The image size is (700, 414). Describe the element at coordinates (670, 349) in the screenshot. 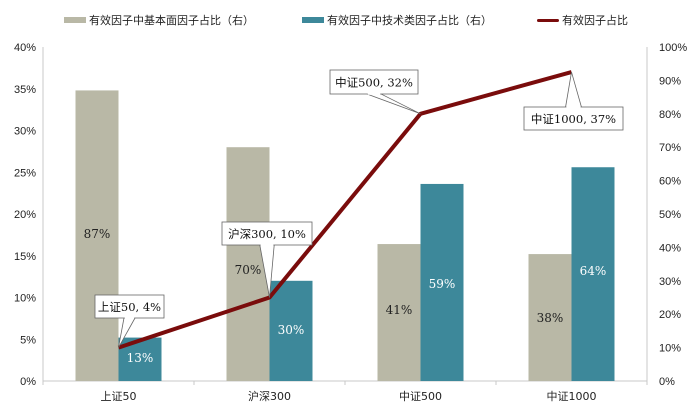

I see `right-axis-tick: 10%` at that location.